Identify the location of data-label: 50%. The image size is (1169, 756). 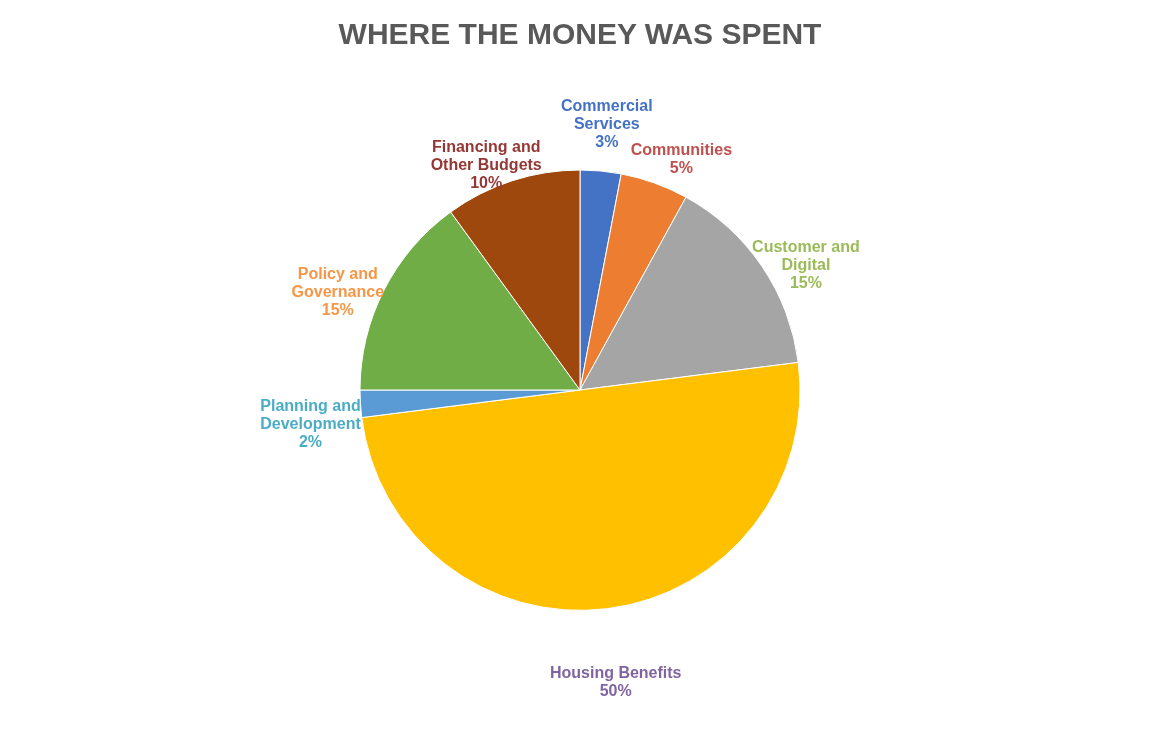
(615, 690).